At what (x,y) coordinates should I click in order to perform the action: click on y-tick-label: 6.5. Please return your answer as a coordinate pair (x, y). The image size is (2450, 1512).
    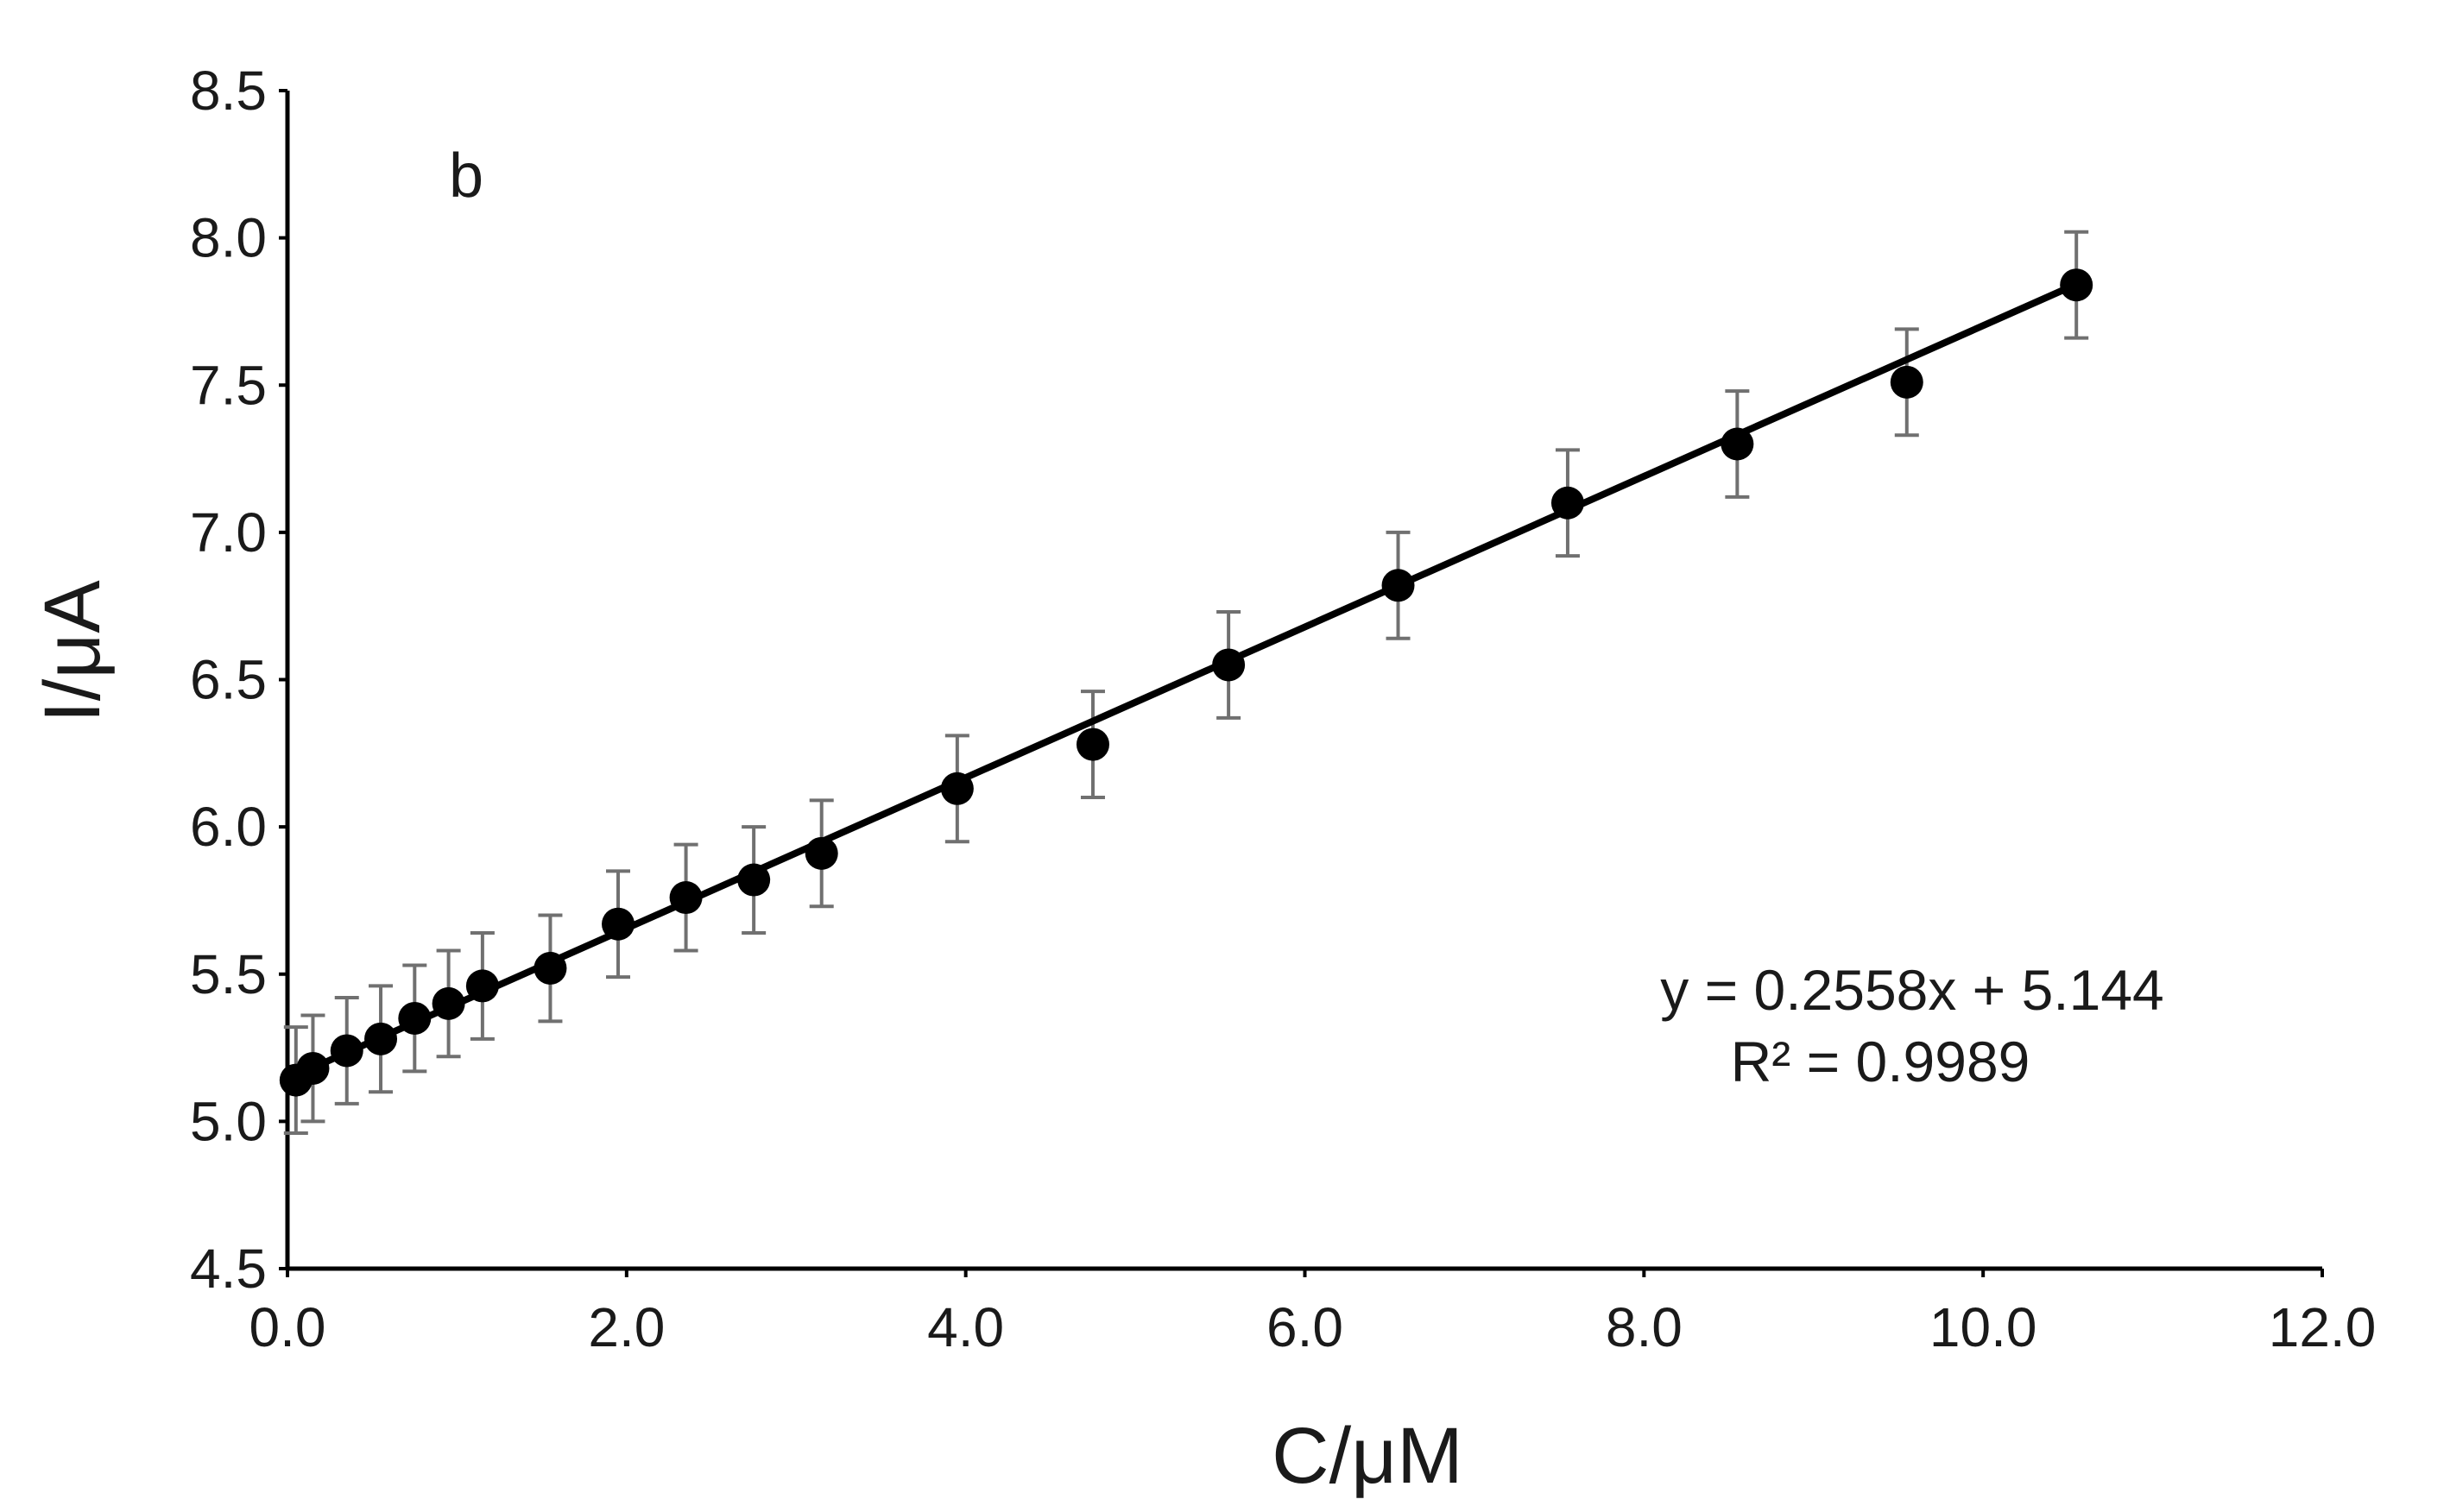
    Looking at the image, I should click on (228, 680).